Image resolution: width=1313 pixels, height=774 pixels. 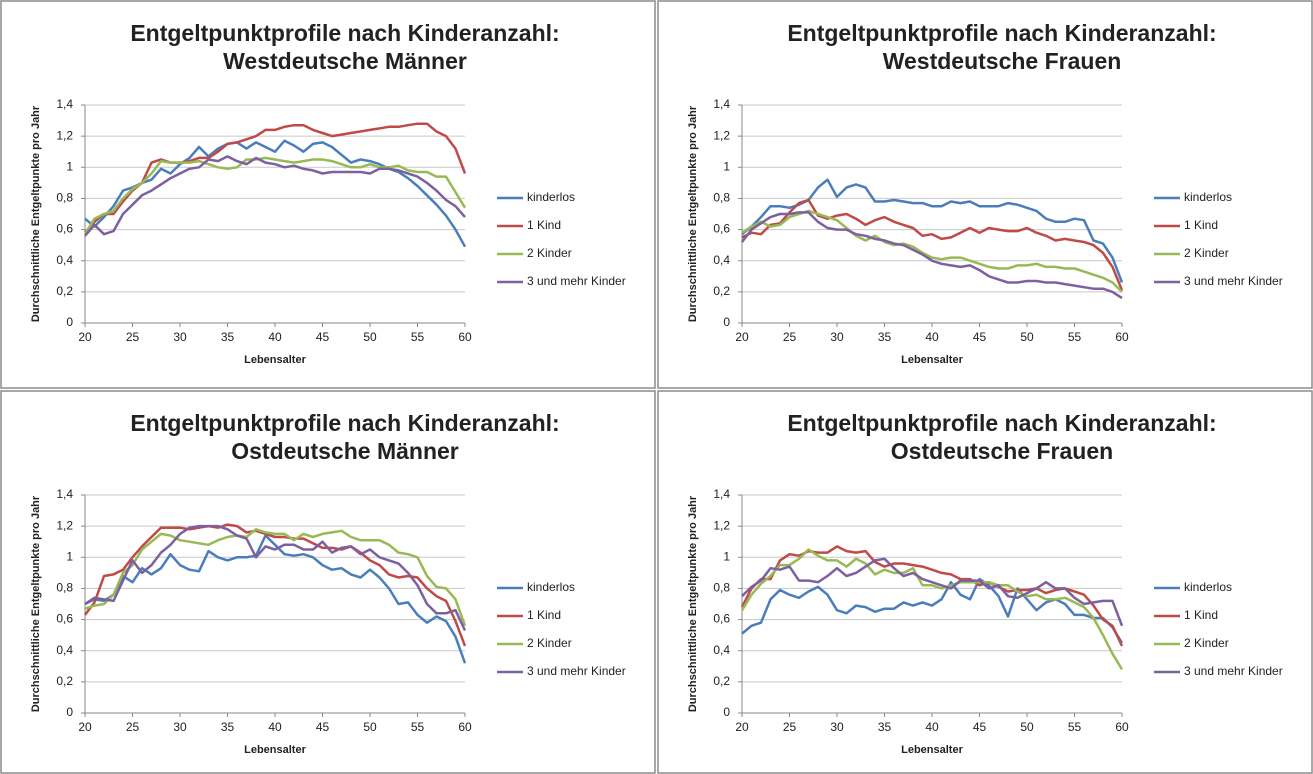 What do you see at coordinates (345, 61) in the screenshot?
I see `chart-subtitle: Westdeutsche Männer` at bounding box center [345, 61].